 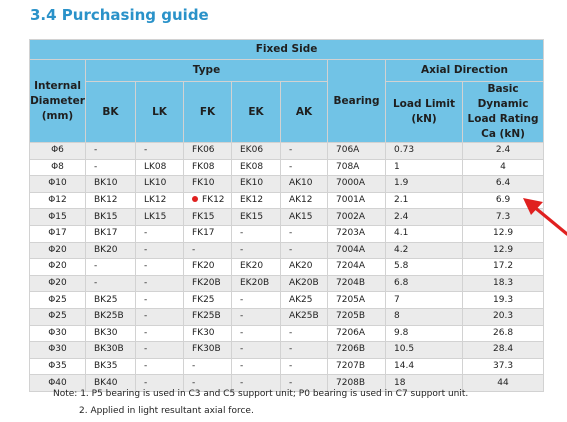 I want to click on cell-text: BK25B, so click(x=109, y=316).